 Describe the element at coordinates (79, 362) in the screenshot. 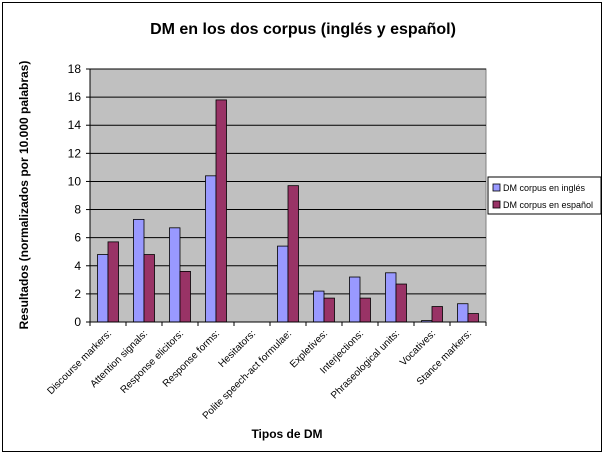

I see `x-category-label: Discourse markers:` at that location.